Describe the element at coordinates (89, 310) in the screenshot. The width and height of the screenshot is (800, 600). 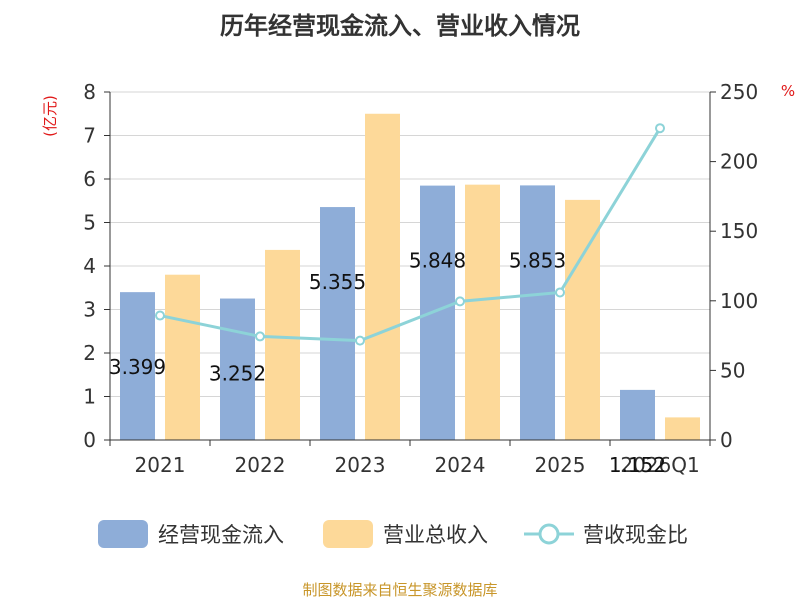
I see `left-tick-label: 3` at that location.